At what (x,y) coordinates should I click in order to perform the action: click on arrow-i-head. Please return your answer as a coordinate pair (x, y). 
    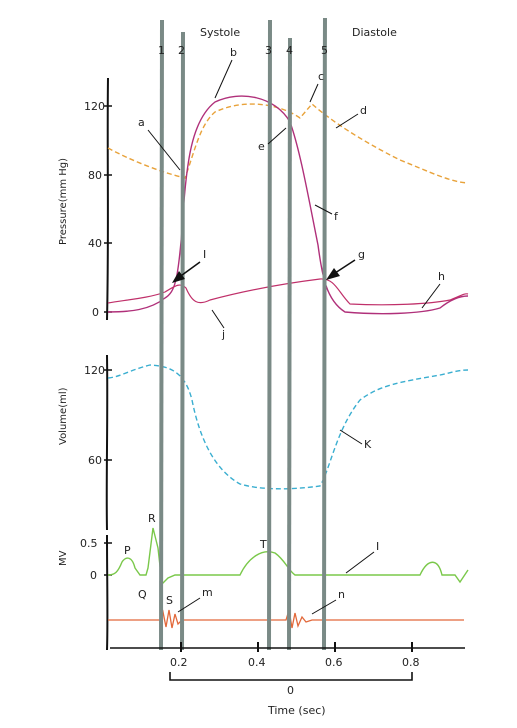
    Looking at the image, I should click on (178, 277).